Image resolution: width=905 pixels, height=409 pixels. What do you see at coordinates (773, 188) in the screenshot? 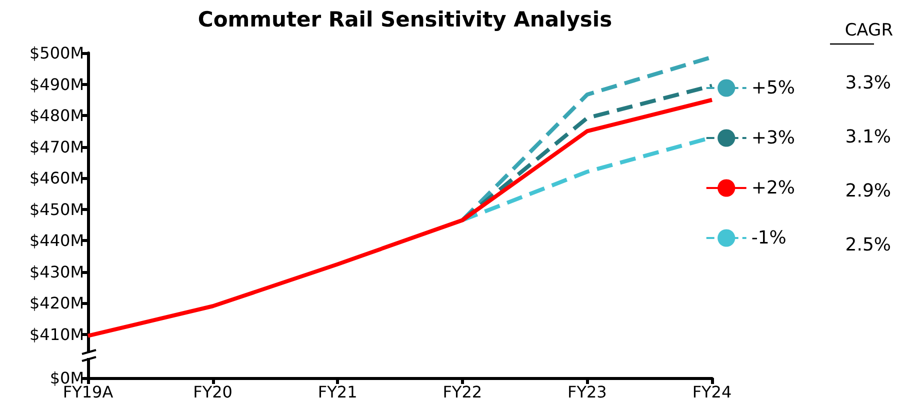
I see `legend-label: +2%` at bounding box center [773, 188].